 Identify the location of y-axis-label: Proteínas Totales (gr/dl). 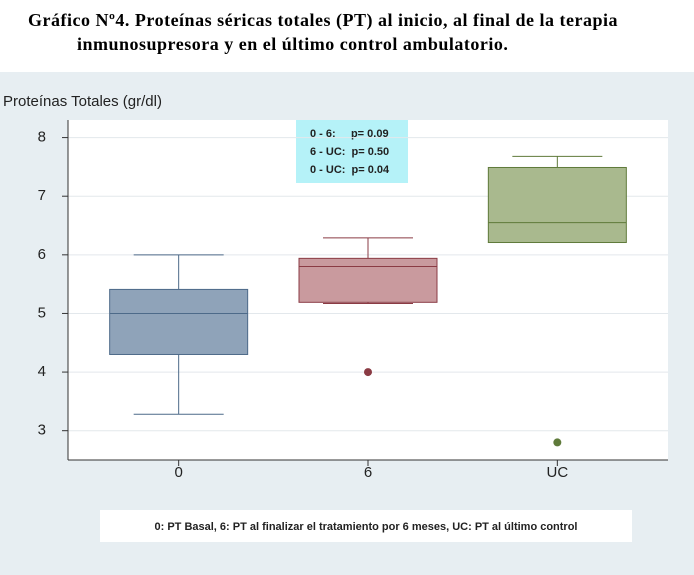
(82, 101).